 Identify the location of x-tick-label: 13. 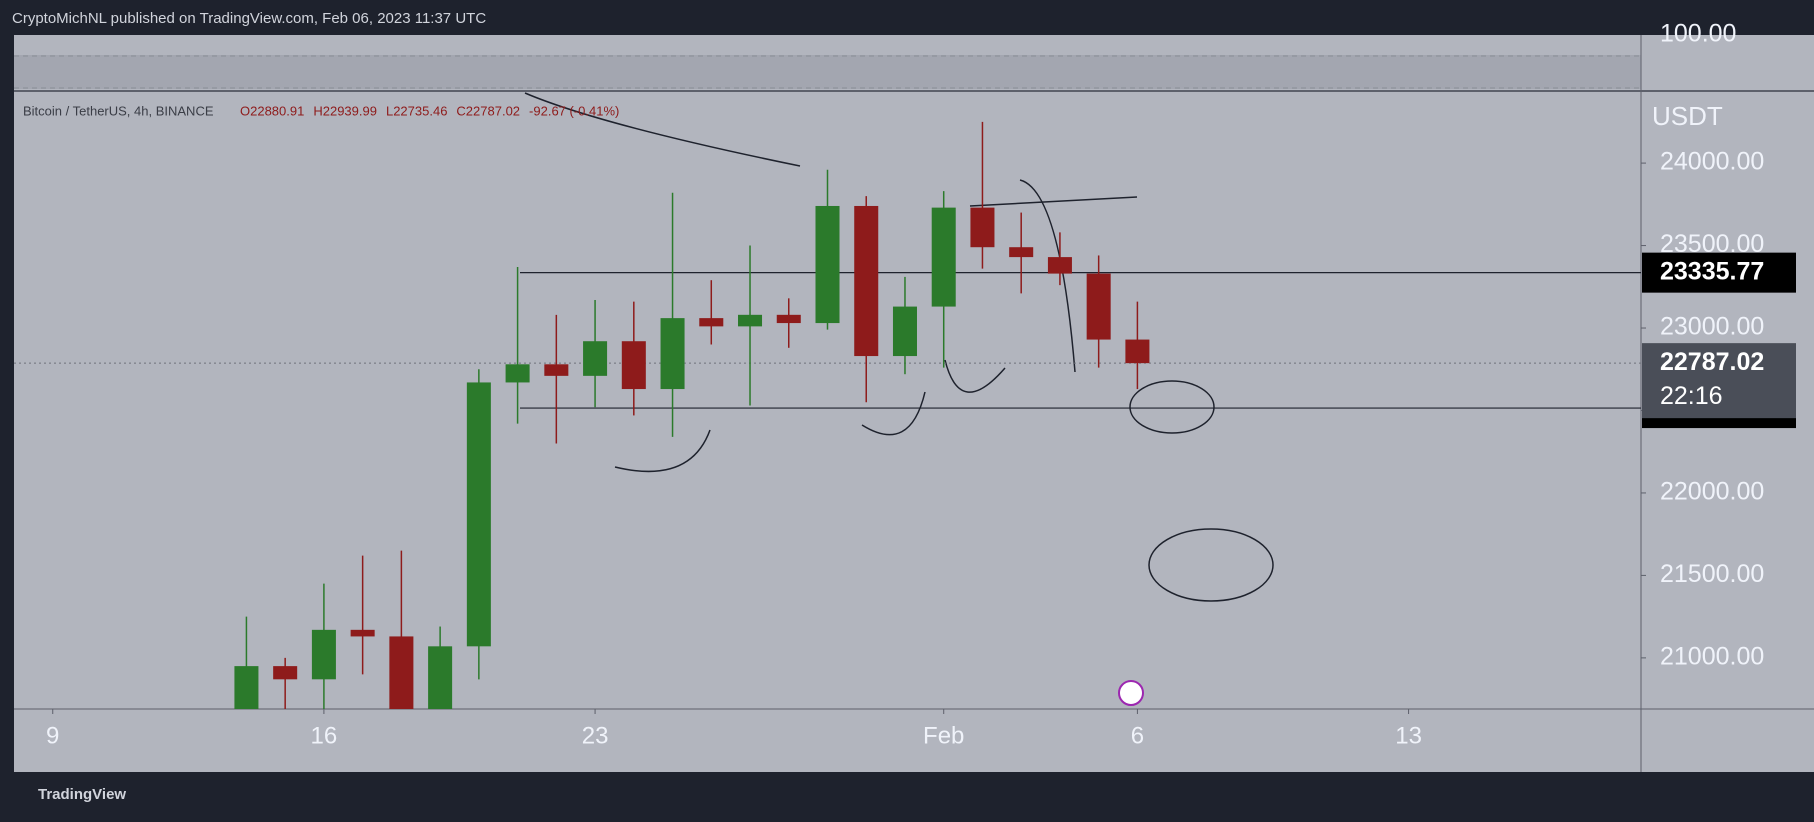
(1408, 735).